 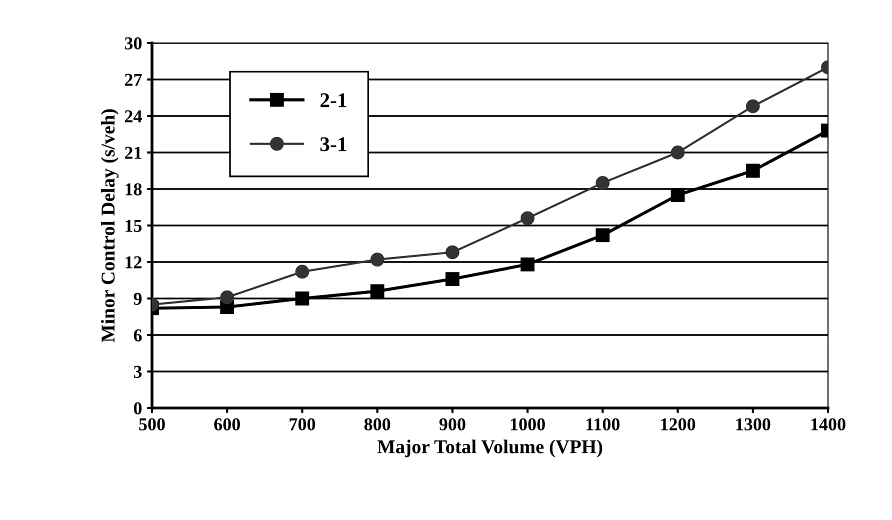 I want to click on x-tick-label: 900, so click(x=452, y=424).